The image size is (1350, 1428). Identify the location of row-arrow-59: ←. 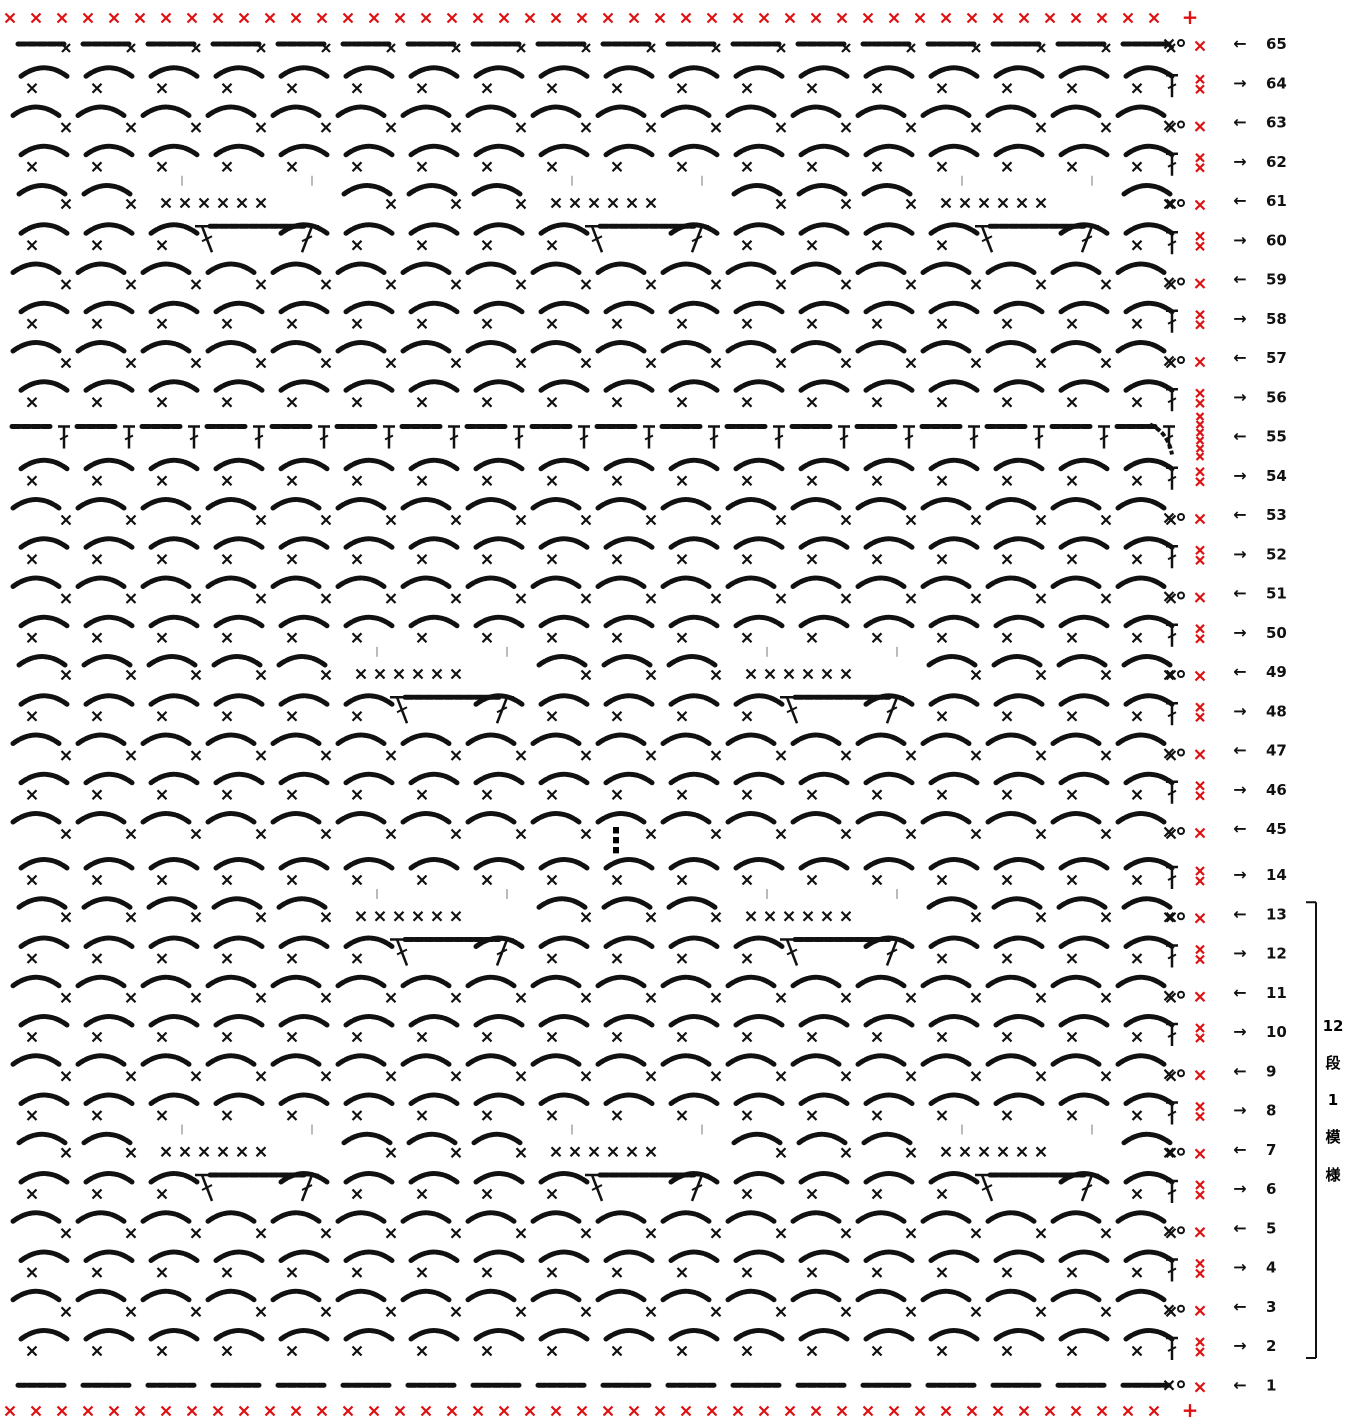
(1239, 279).